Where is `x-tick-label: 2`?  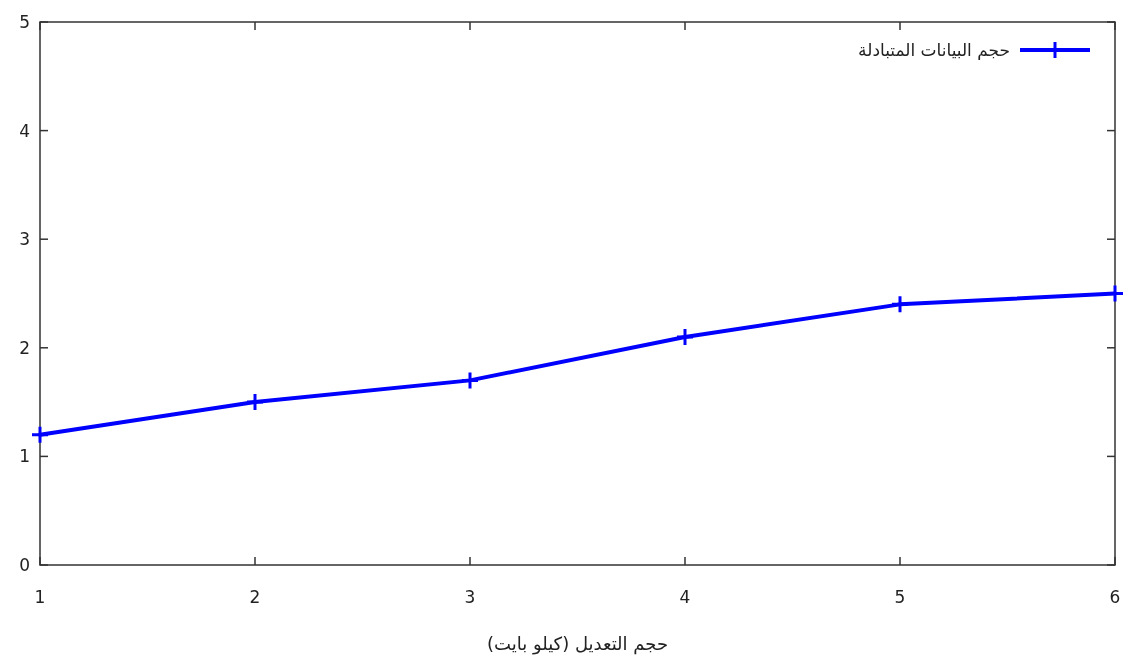
x-tick-label: 2 is located at coordinates (255, 597).